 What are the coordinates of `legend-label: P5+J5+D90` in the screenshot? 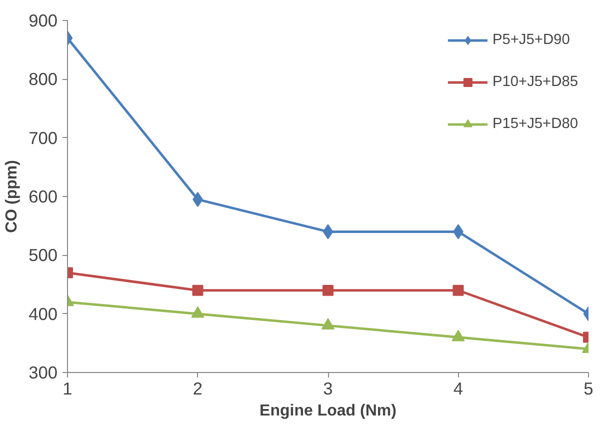 It's located at (531, 40).